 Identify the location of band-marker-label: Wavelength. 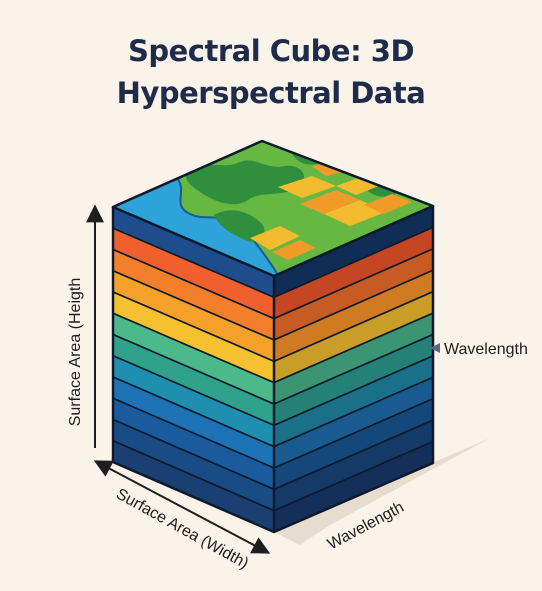
(486, 349).